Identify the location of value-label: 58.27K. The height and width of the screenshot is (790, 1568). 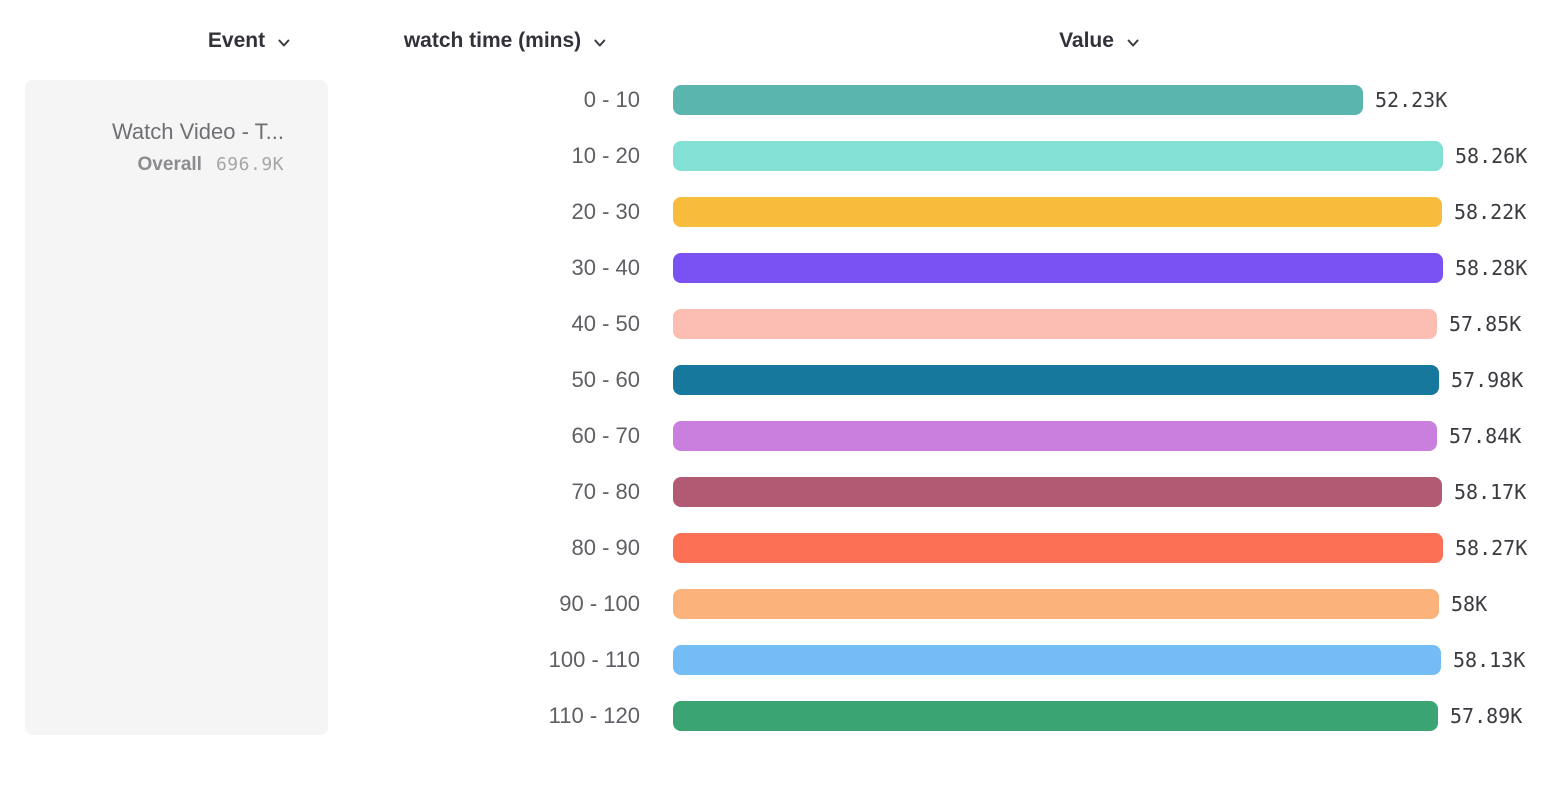
(1491, 548).